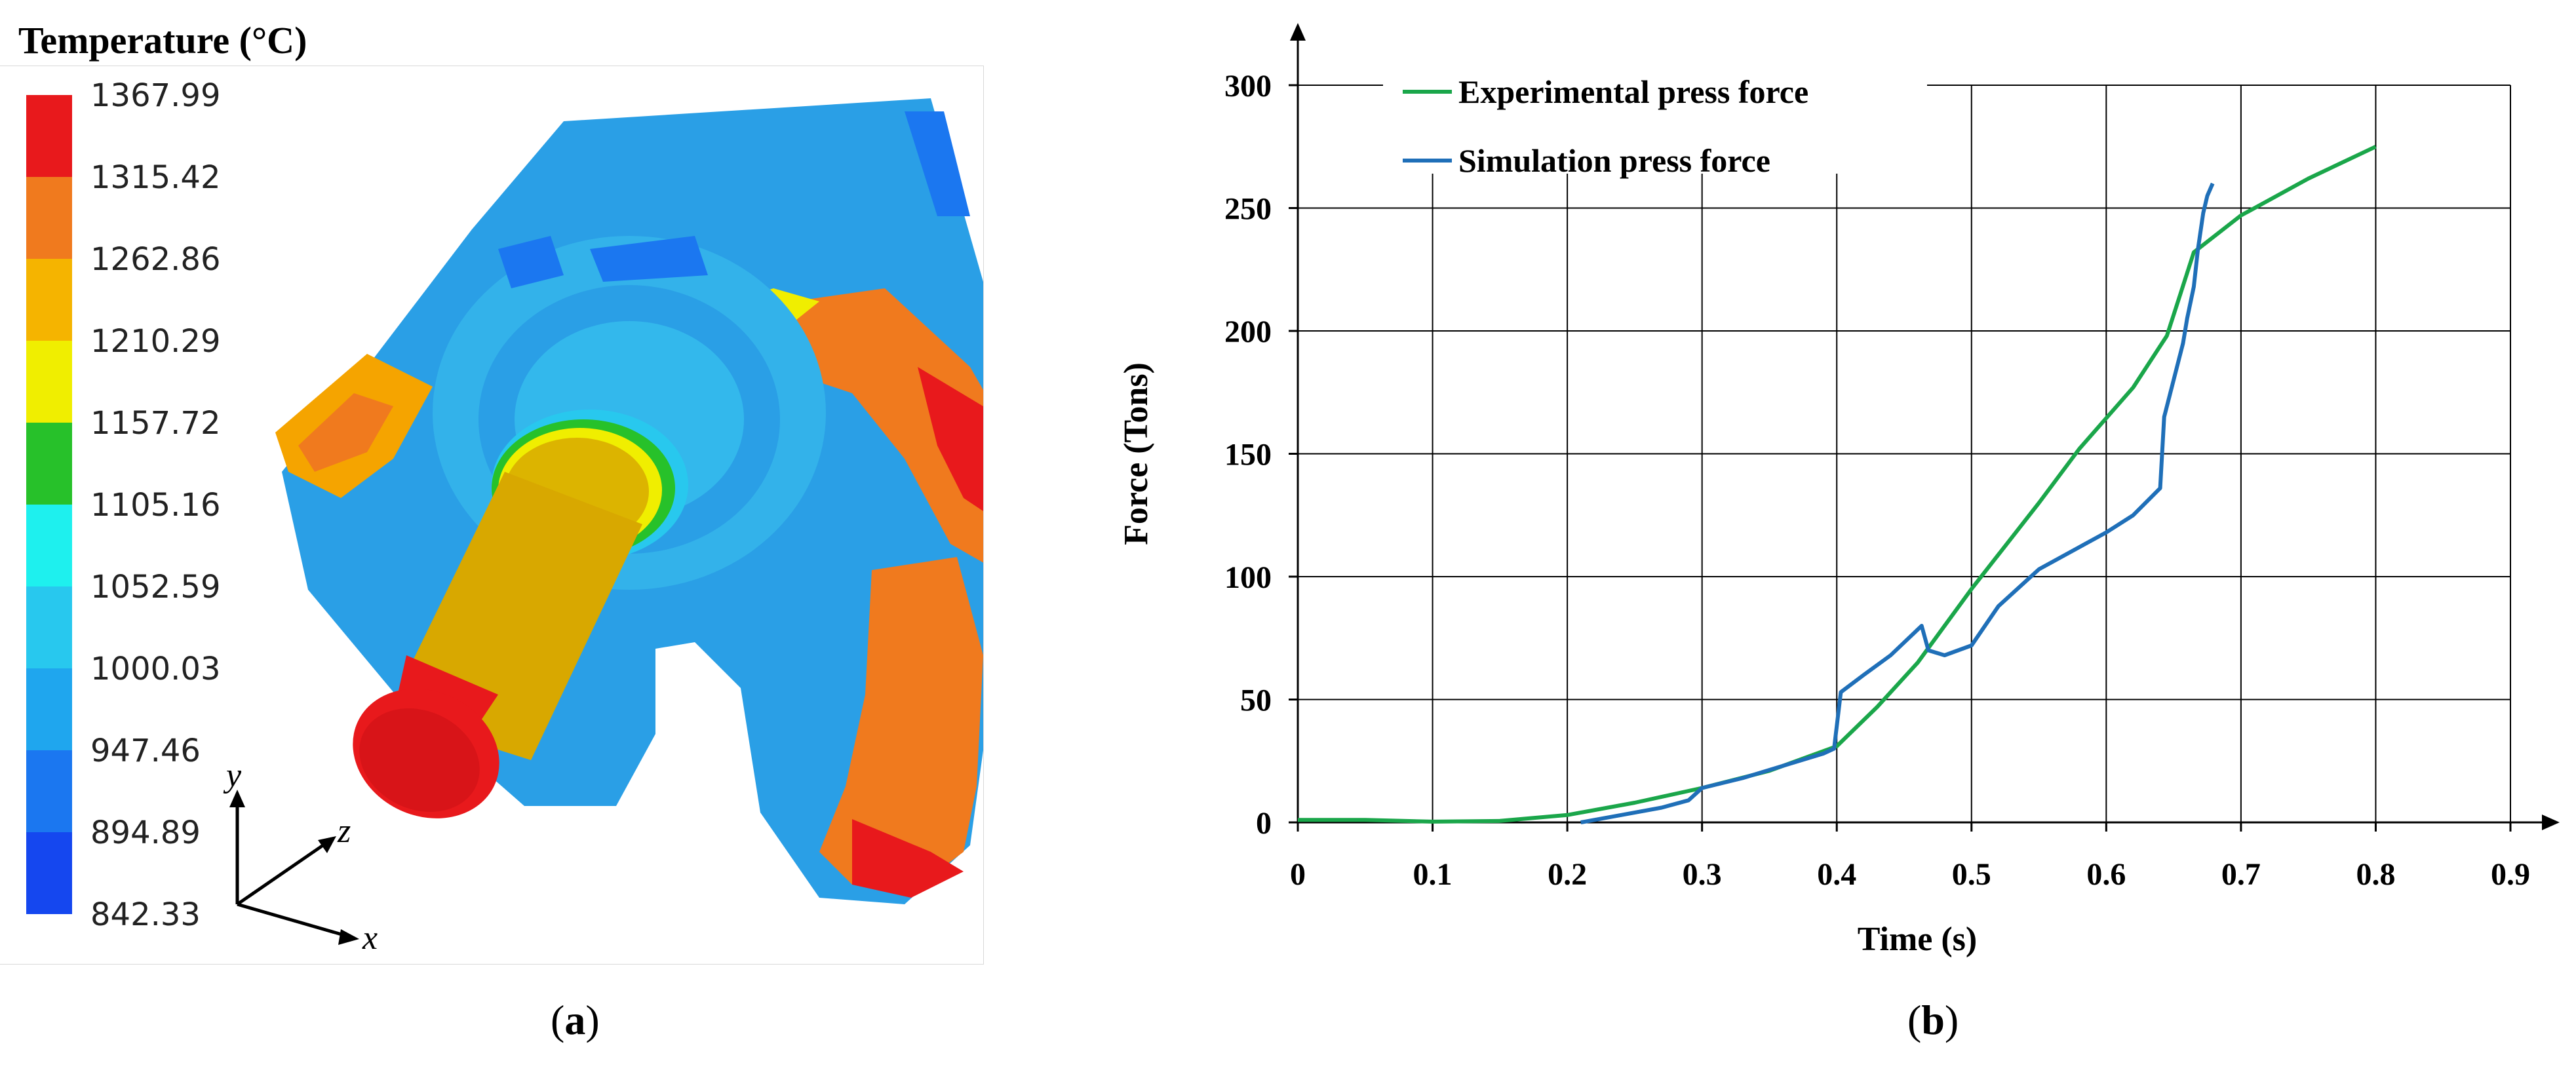 This screenshot has height=1074, width=2576. I want to click on y-tick-label: 300, so click(1248, 86).